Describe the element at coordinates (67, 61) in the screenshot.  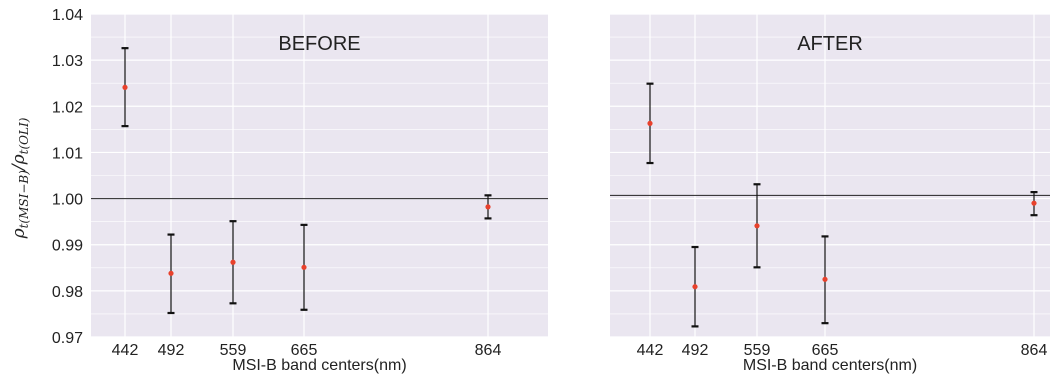
I see `y-tick-label: 1.03` at that location.